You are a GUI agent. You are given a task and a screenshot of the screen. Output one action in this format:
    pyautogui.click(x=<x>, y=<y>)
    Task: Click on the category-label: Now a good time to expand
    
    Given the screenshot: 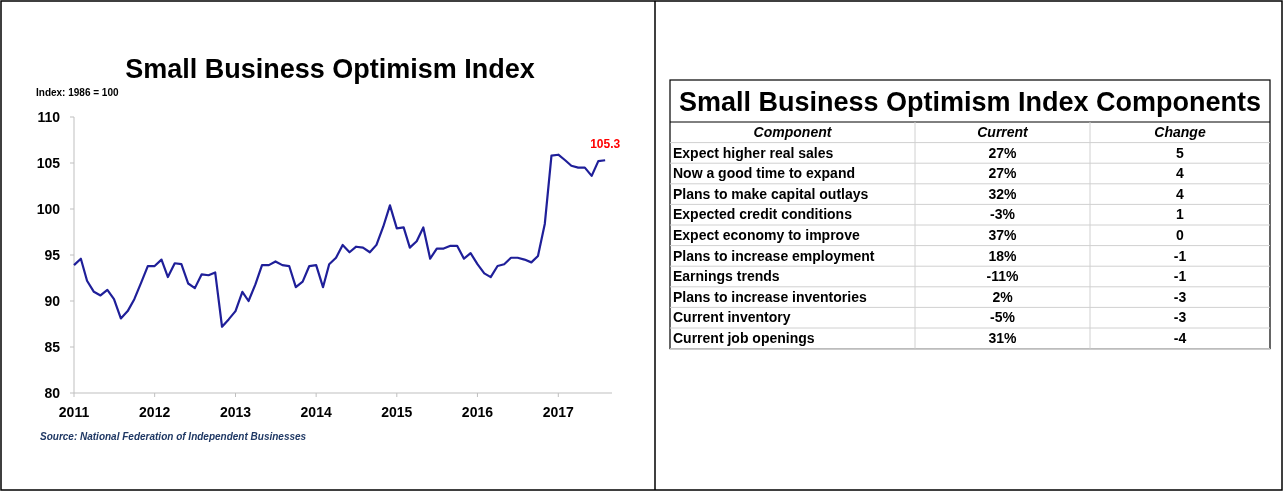 What is the action you would take?
    pyautogui.click(x=764, y=173)
    